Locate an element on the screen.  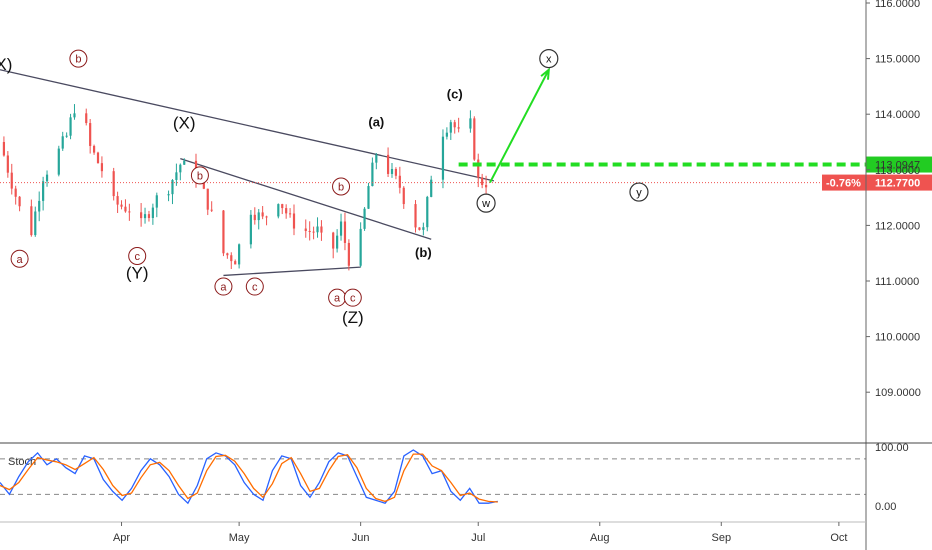
projection-arrow-head is located at coordinates (545, 73).